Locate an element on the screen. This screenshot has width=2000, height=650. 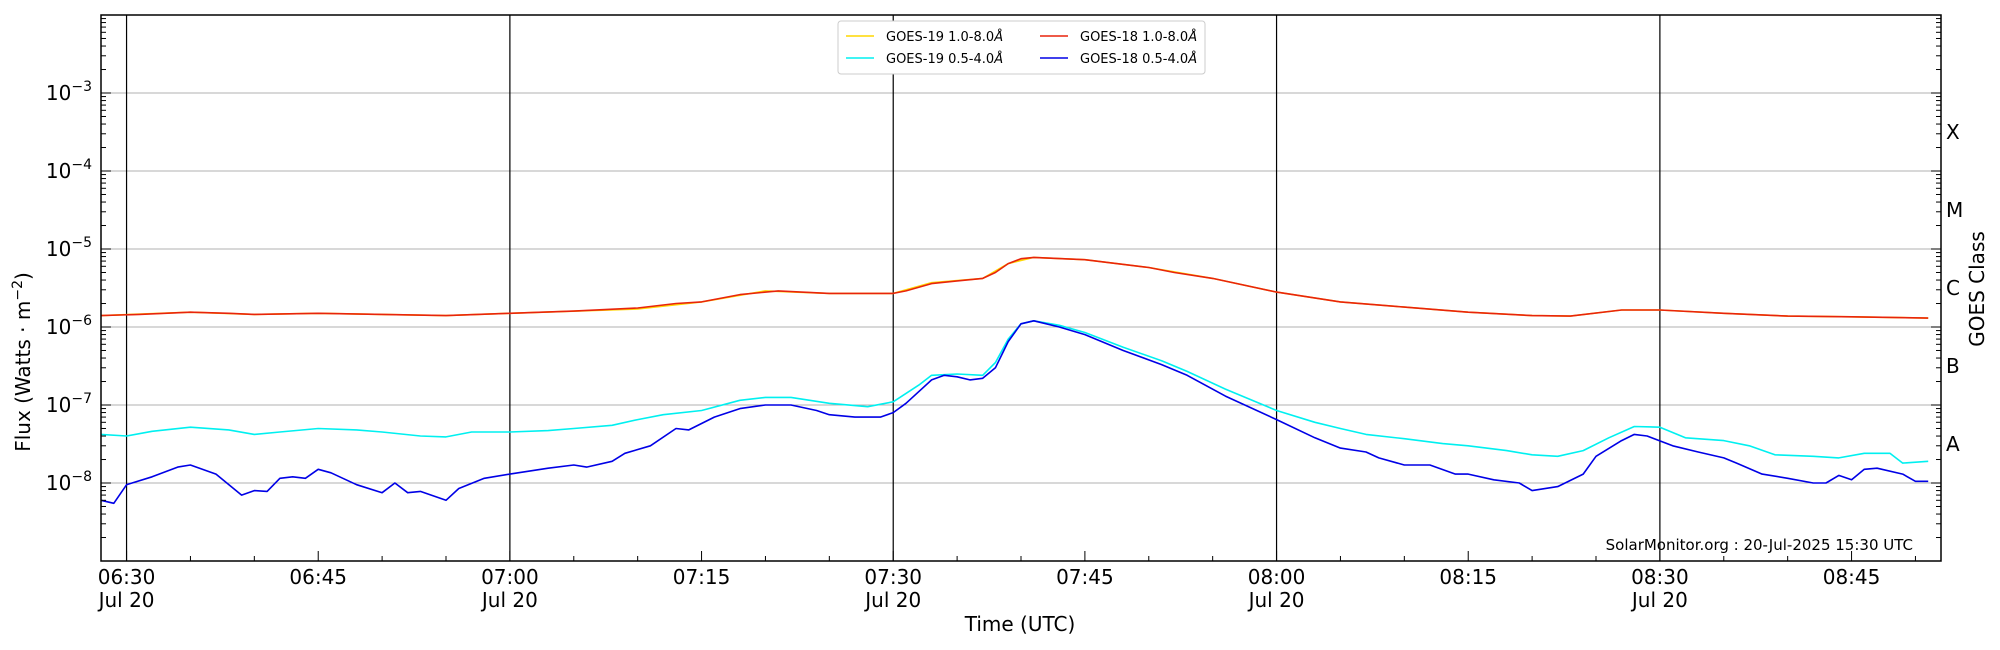
right-axis-label: GOES Class is located at coordinates (1977, 289).